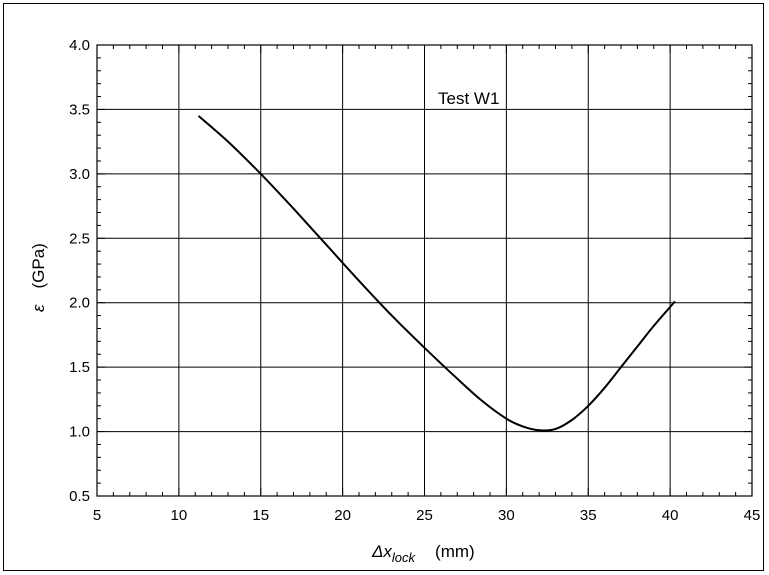  I want to click on y-axis-unit: (GPa), so click(38, 265).